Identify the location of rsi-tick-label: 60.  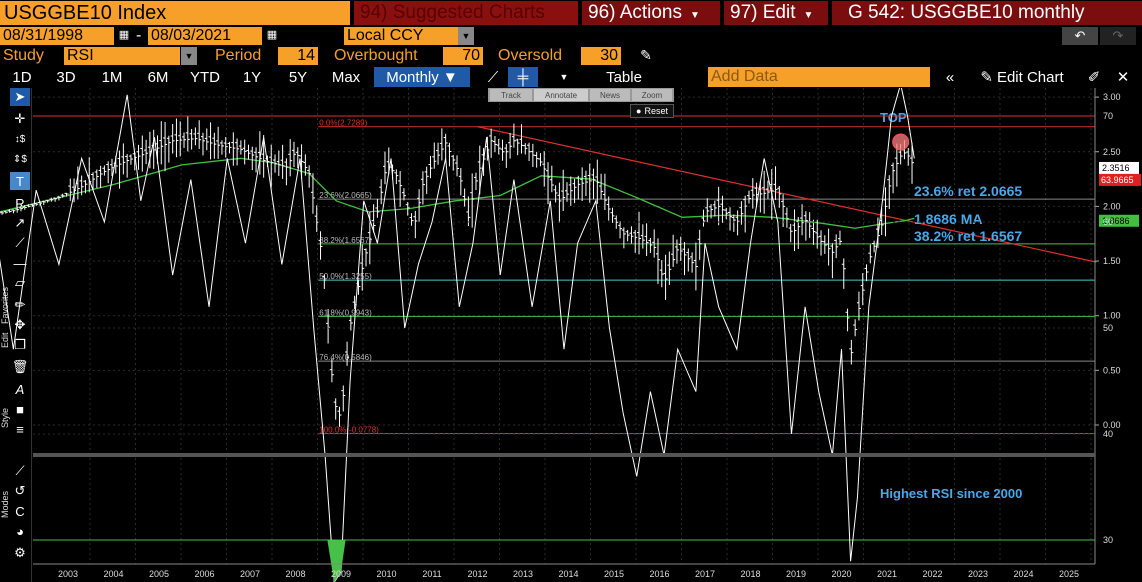
(1108, 222).